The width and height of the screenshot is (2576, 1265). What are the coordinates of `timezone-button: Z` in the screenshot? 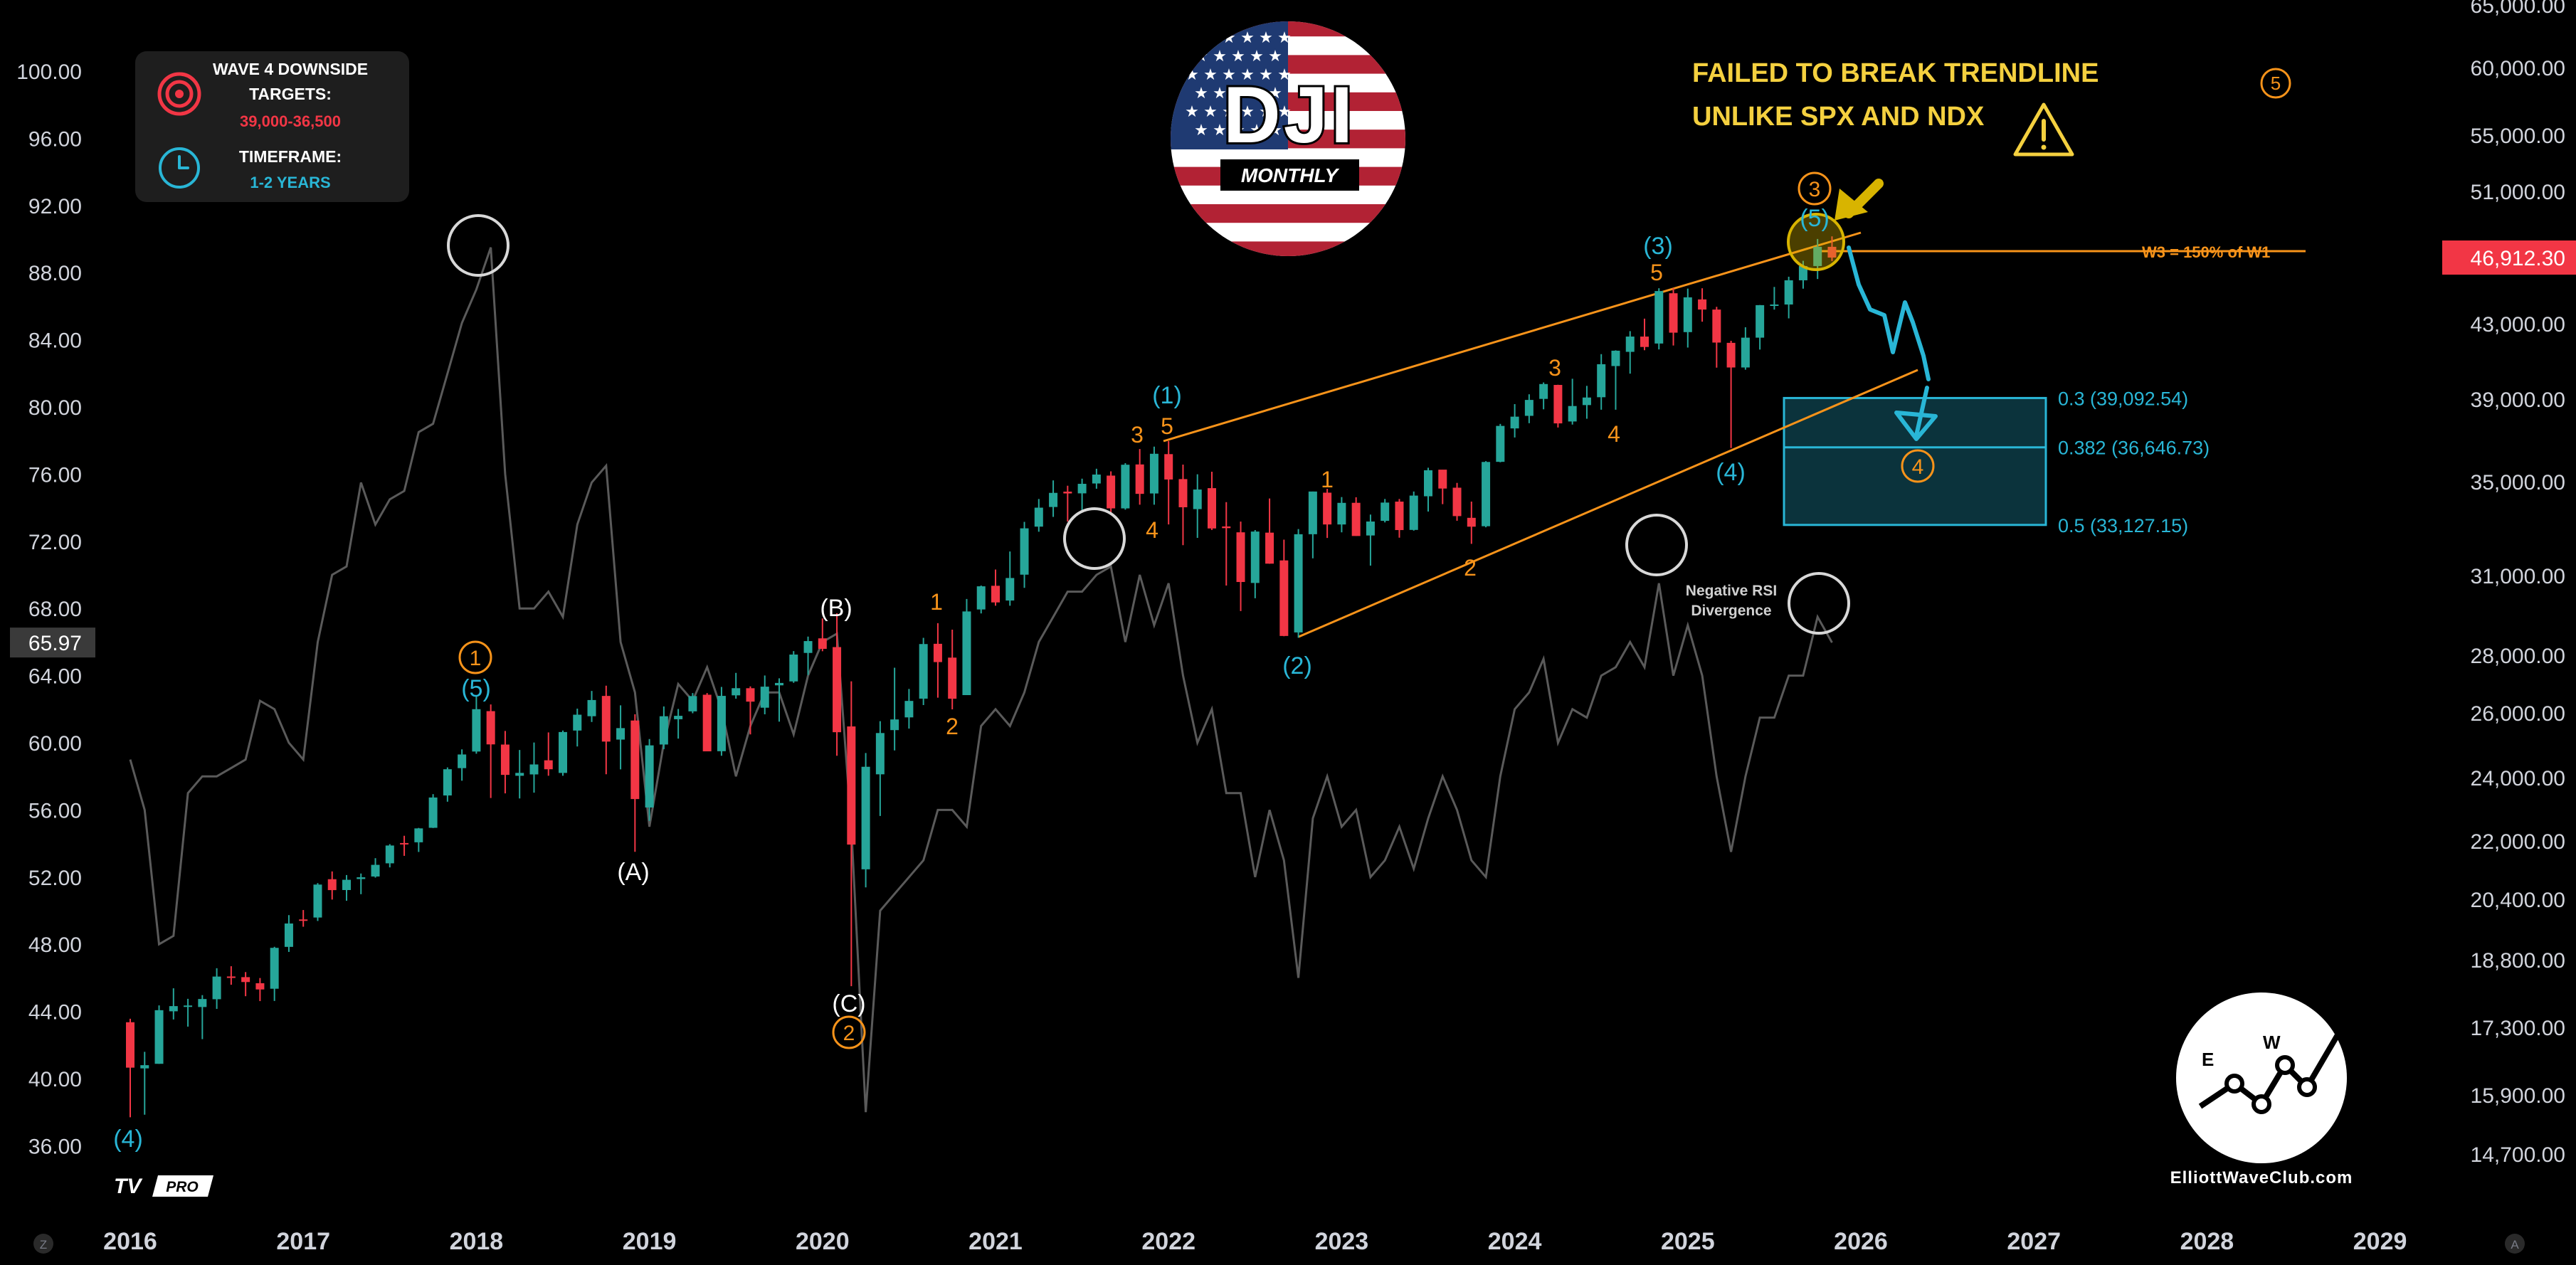 It's located at (43, 1244).